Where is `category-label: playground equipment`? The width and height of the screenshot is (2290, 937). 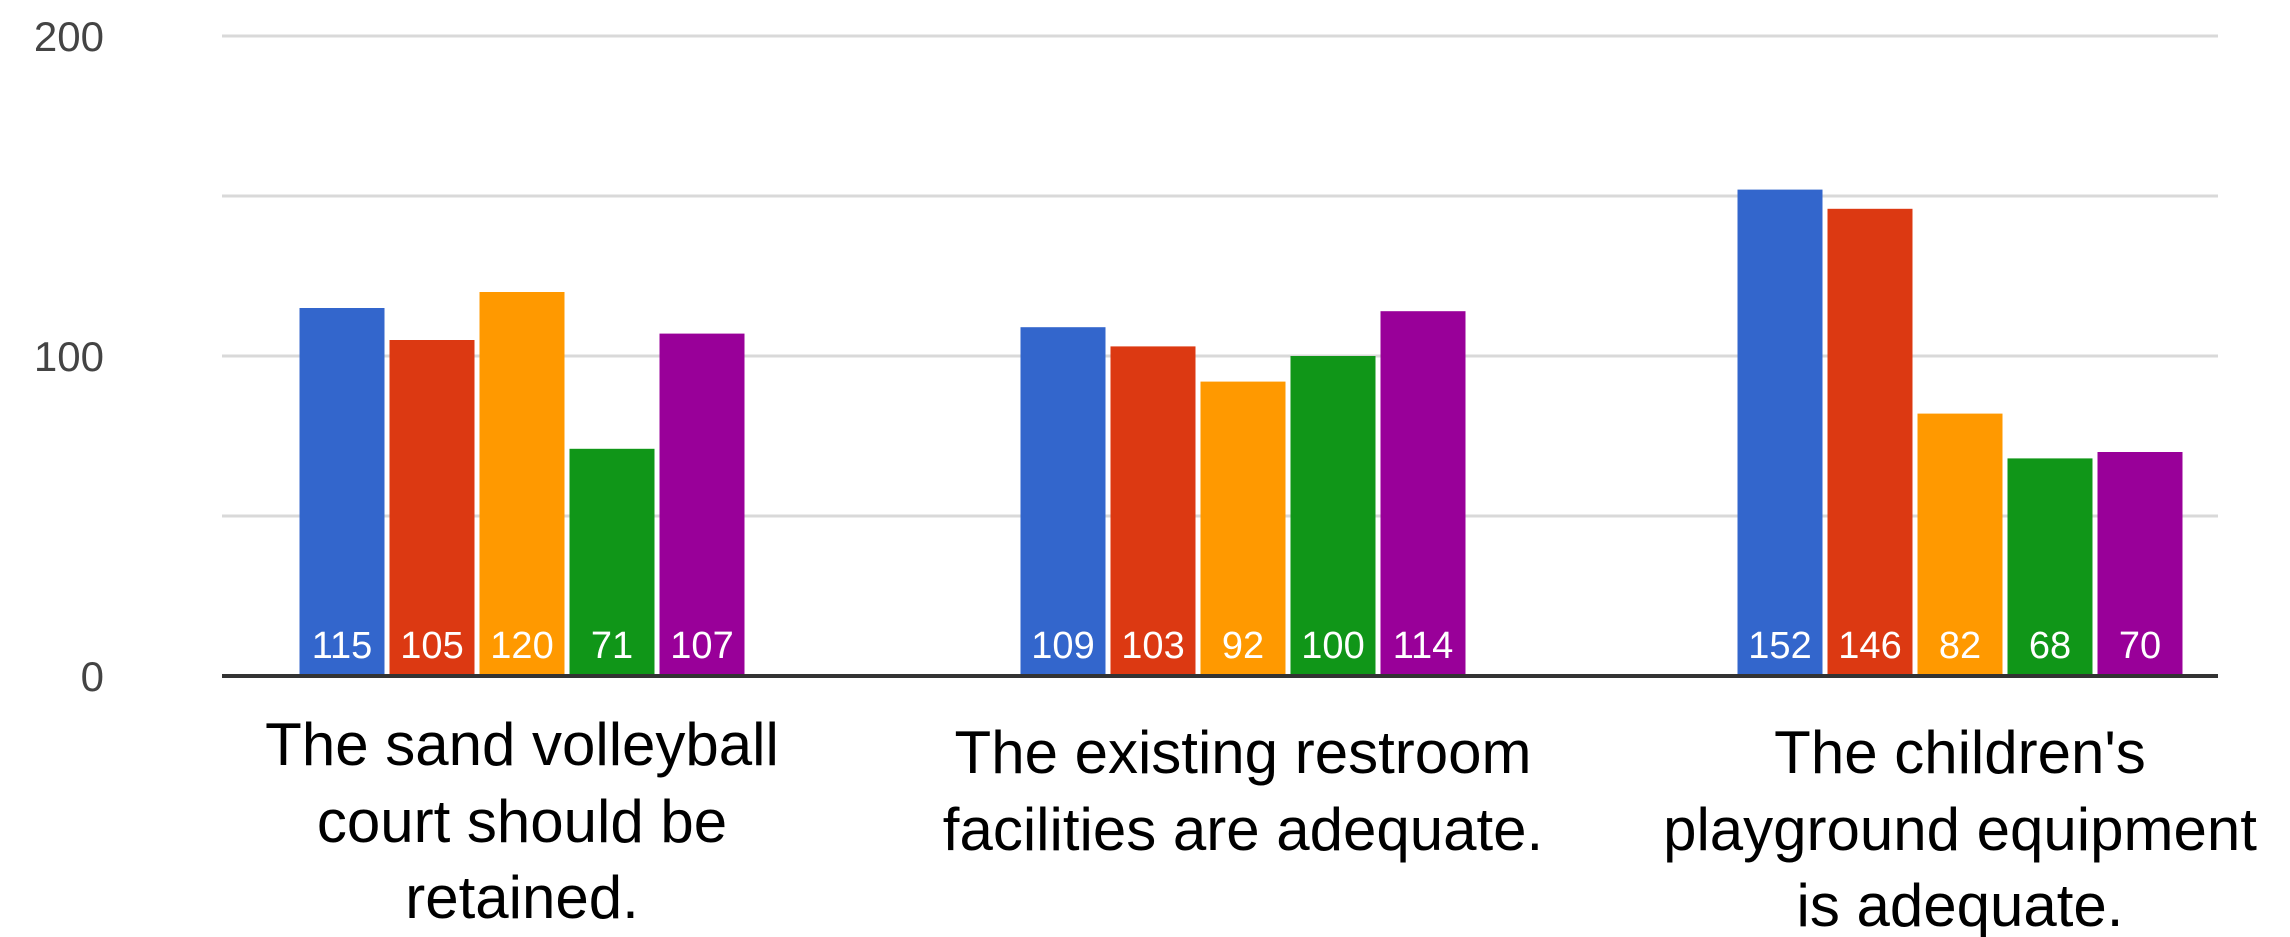 category-label: playground equipment is located at coordinates (1960, 829).